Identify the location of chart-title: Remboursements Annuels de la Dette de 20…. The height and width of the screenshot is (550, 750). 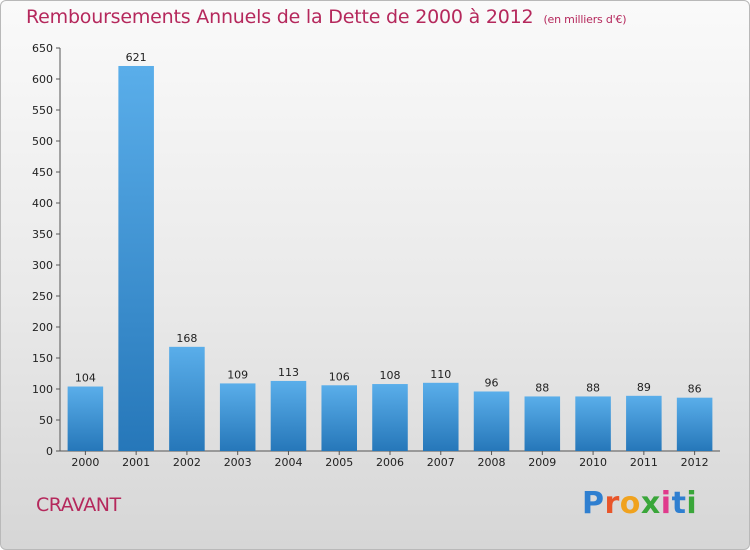
(326, 17).